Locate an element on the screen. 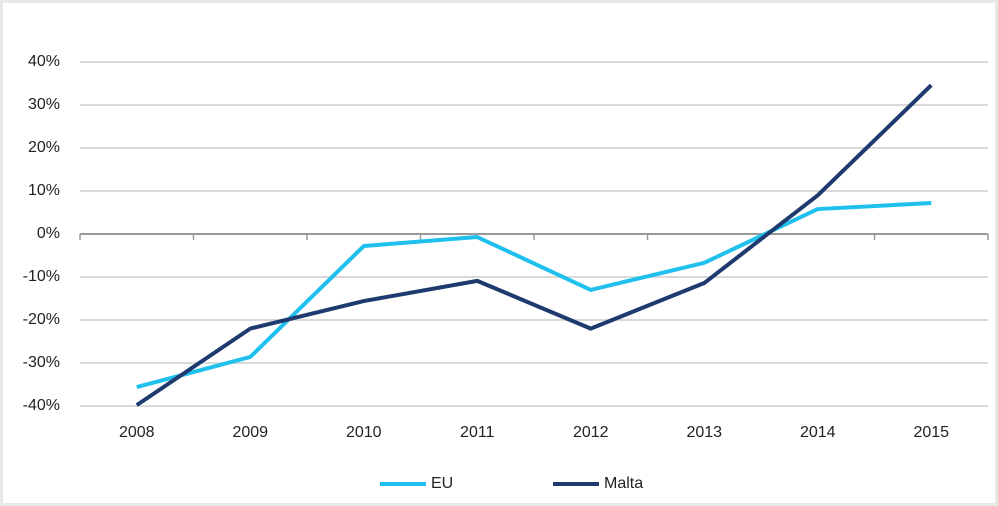  y-tick-label: -40% is located at coordinates (41, 405).